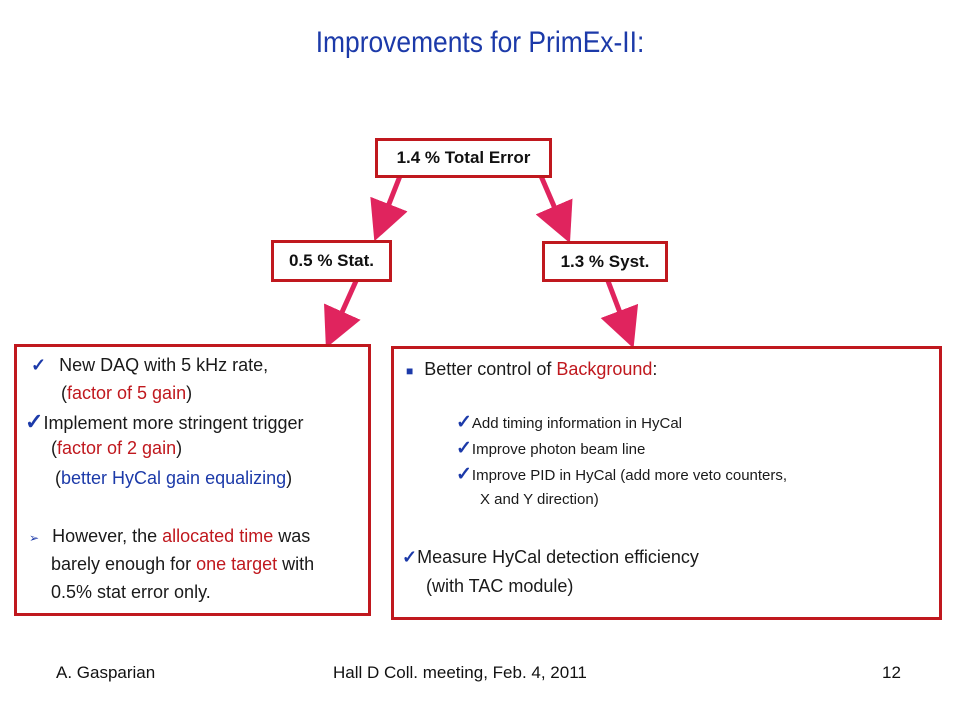 Image resolution: width=960 pixels, height=720 pixels. I want to click on list-item-cont: 0.5% stat error only., so click(131, 592).